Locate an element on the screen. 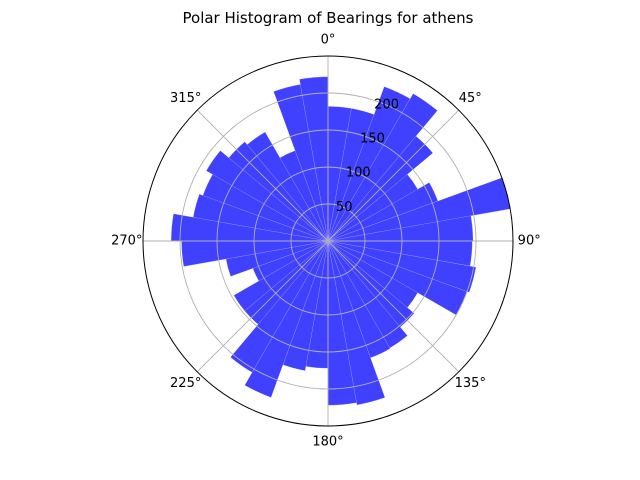 Image resolution: width=640 pixels, height=480 pixels. theta-tick-label: 135° is located at coordinates (470, 383).